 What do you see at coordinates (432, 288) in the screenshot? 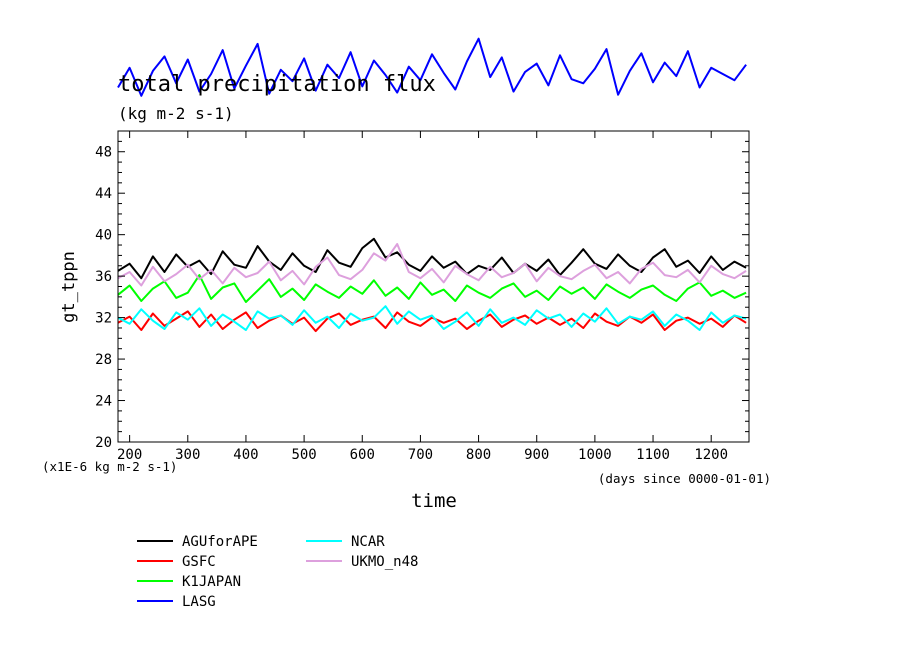
I see `series-line-k1japan` at bounding box center [432, 288].